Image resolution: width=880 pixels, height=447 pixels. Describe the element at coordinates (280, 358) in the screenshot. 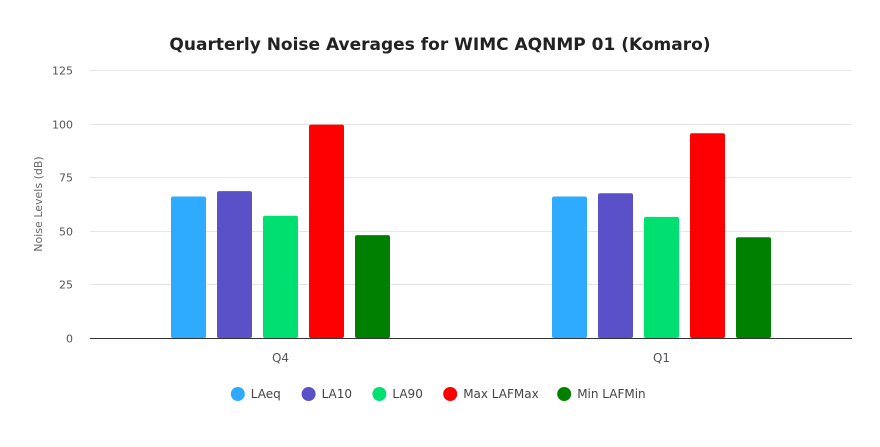

I see `x-category-label: Q4` at that location.